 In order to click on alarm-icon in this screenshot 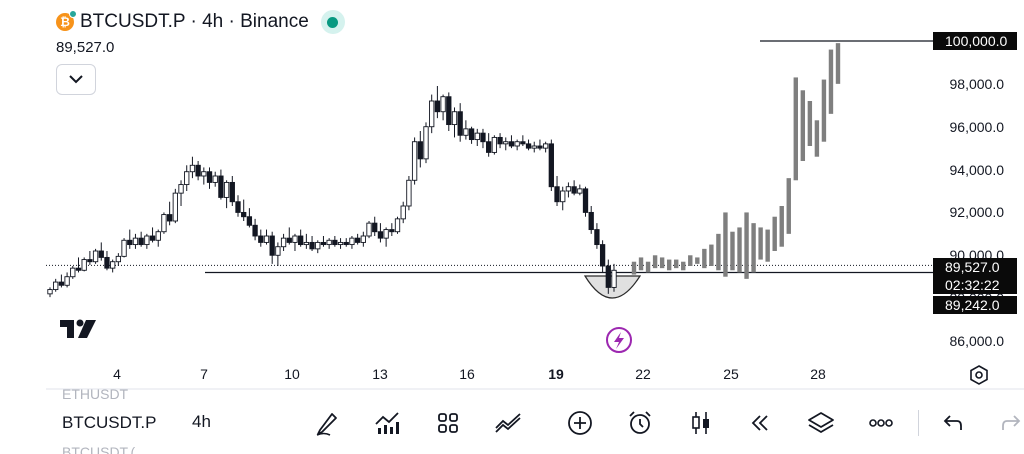, I will do `click(640, 423)`.